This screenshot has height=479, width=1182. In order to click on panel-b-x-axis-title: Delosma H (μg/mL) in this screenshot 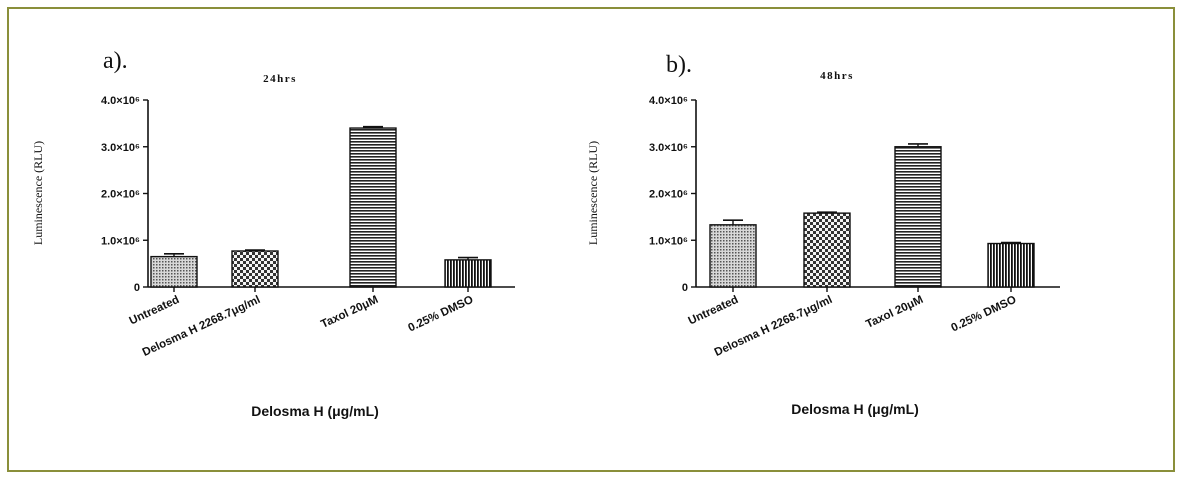, I will do `click(855, 409)`.